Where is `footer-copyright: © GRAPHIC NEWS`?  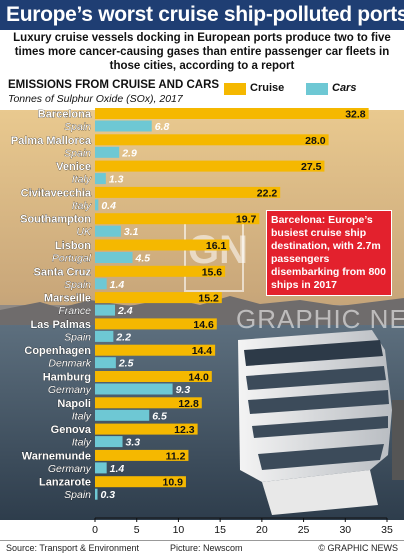
footer-copyright: © GRAPHIC NEWS is located at coordinates (358, 548).